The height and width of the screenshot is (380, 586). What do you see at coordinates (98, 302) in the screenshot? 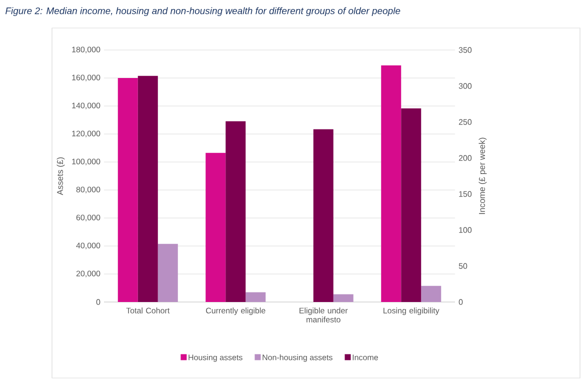
I see `y-tick-label: 0` at bounding box center [98, 302].